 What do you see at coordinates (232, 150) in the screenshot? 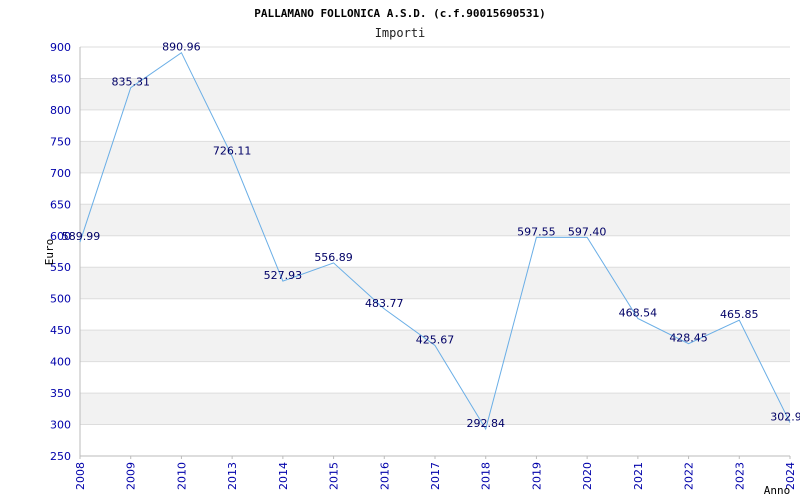
I see `data-label: 726.11` at bounding box center [232, 150].